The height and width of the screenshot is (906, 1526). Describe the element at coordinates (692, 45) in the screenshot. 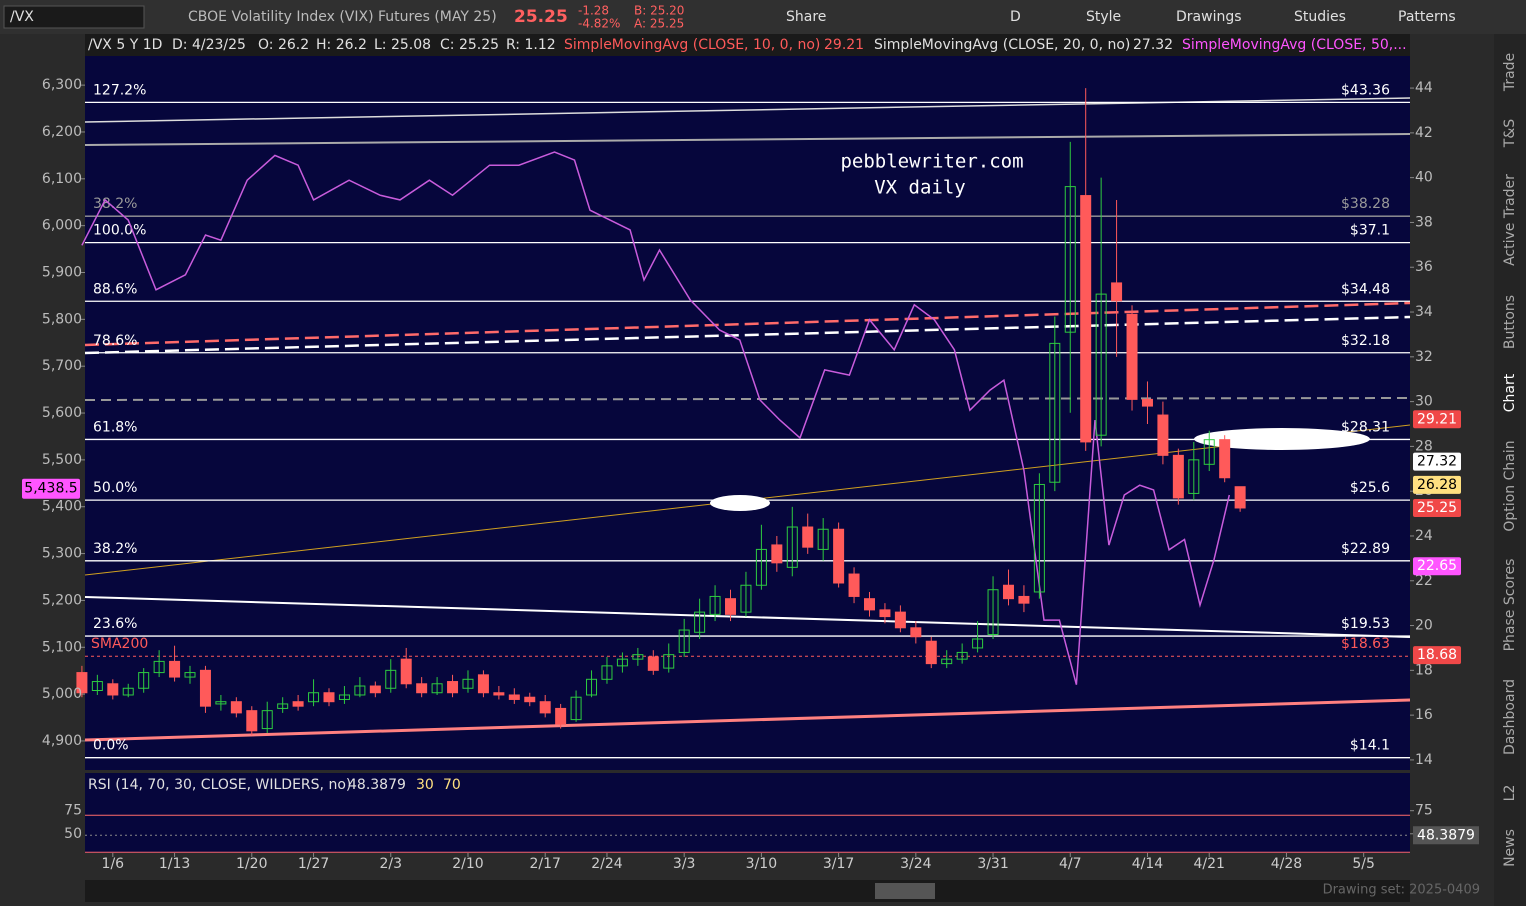

I see `study-name: SimpleMovingAvg (CLOSE, 10, 0, no)` at that location.